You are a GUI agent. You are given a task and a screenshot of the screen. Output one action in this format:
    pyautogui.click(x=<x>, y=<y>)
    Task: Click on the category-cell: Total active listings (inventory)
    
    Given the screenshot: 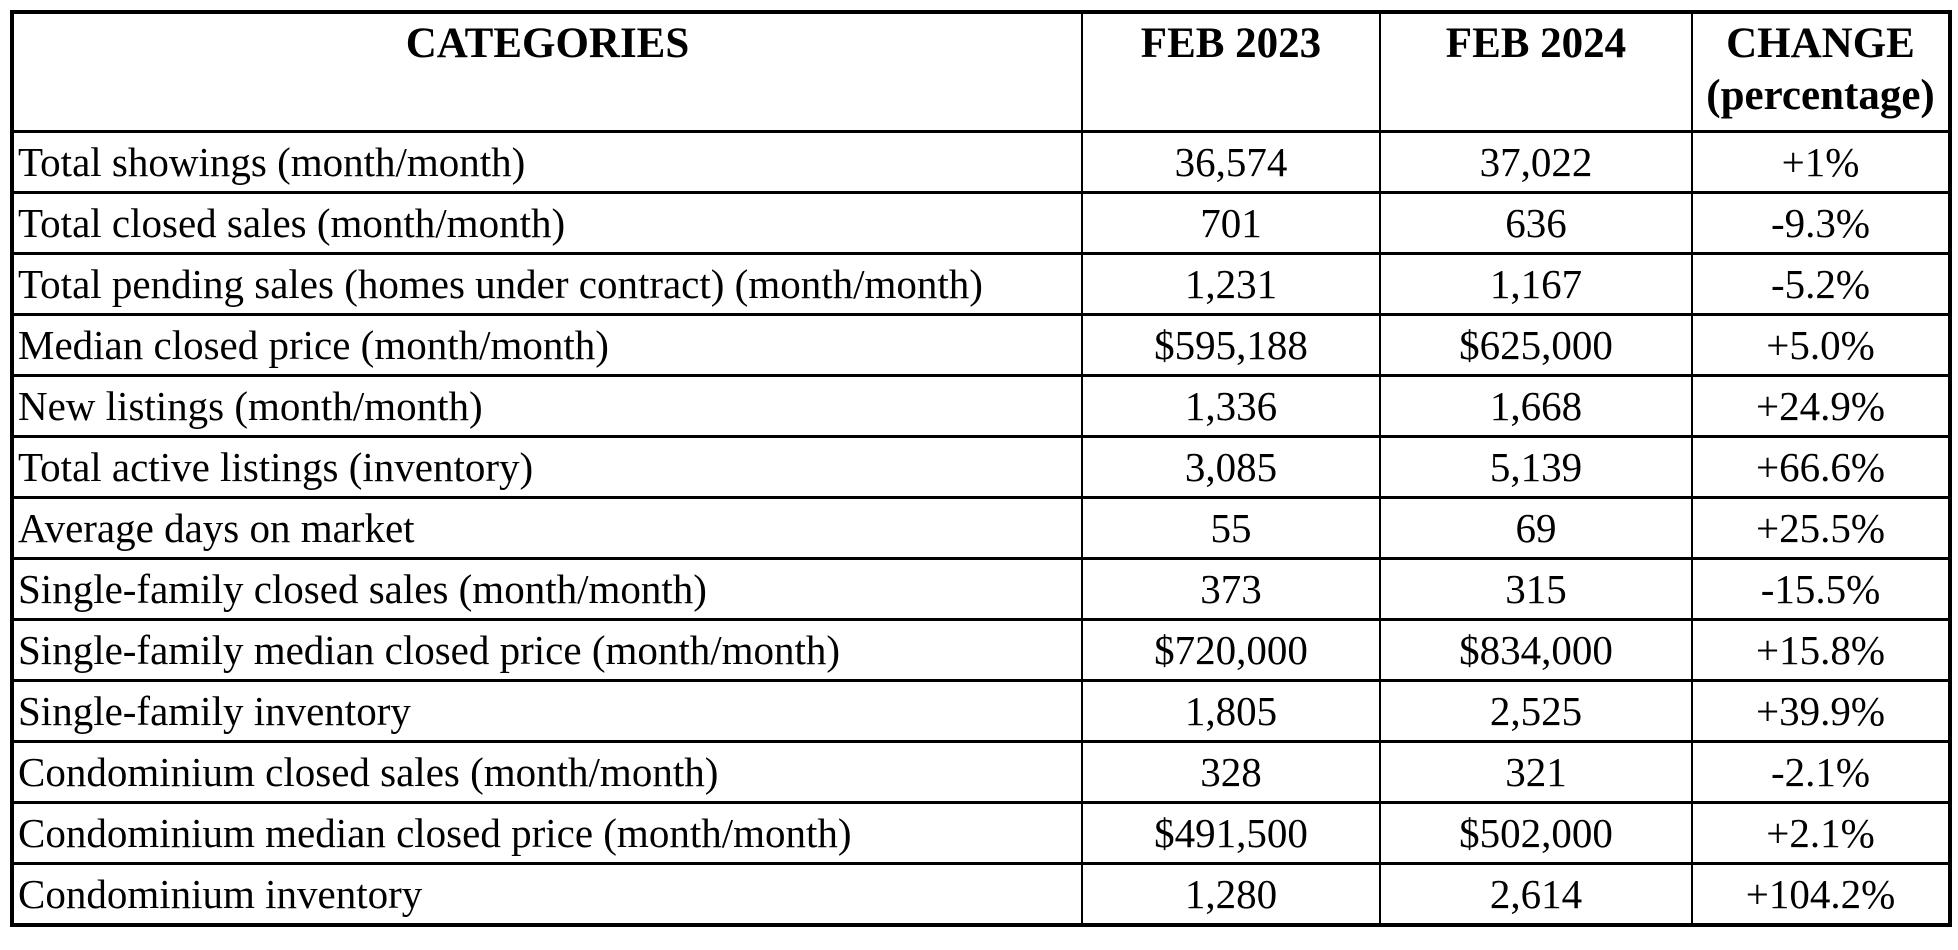 What is the action you would take?
    pyautogui.click(x=547, y=467)
    